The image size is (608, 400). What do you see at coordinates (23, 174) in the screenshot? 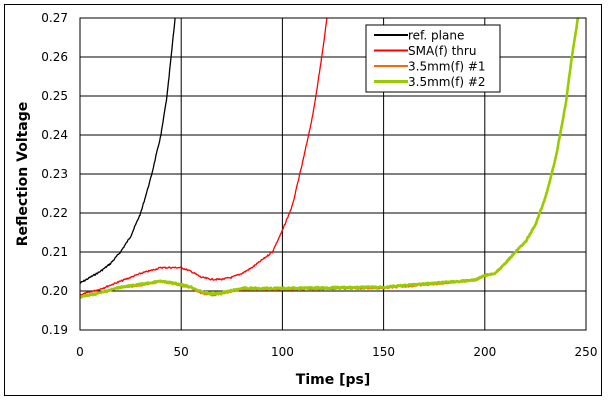
I see `y-axis-label: Reflection Voltage` at bounding box center [23, 174].